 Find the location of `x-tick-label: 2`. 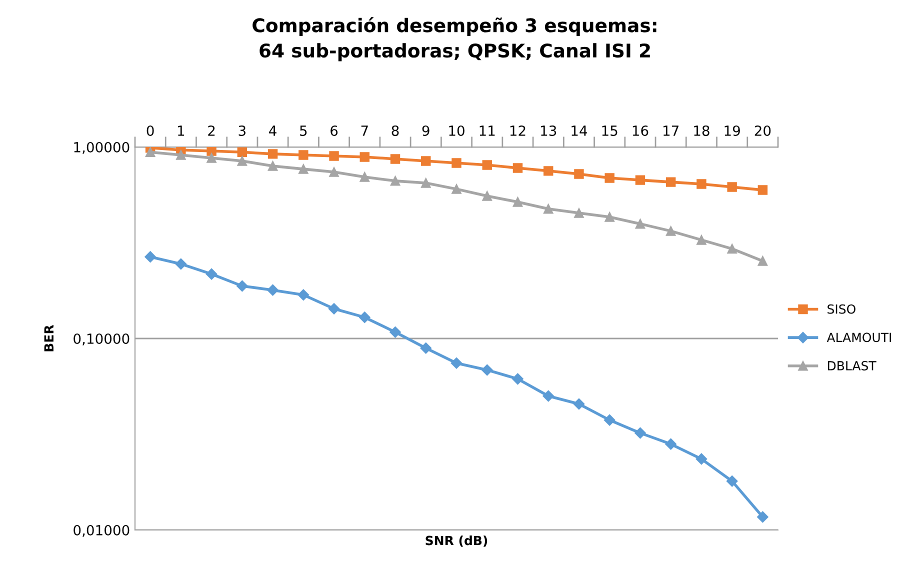

x-tick-label: 2 is located at coordinates (211, 130).